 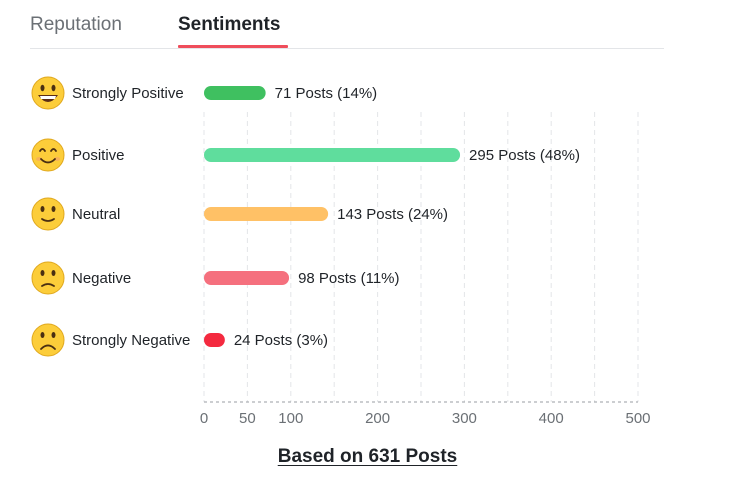 What do you see at coordinates (76, 24) in the screenshot?
I see `tab-reputation: Reputation` at bounding box center [76, 24].